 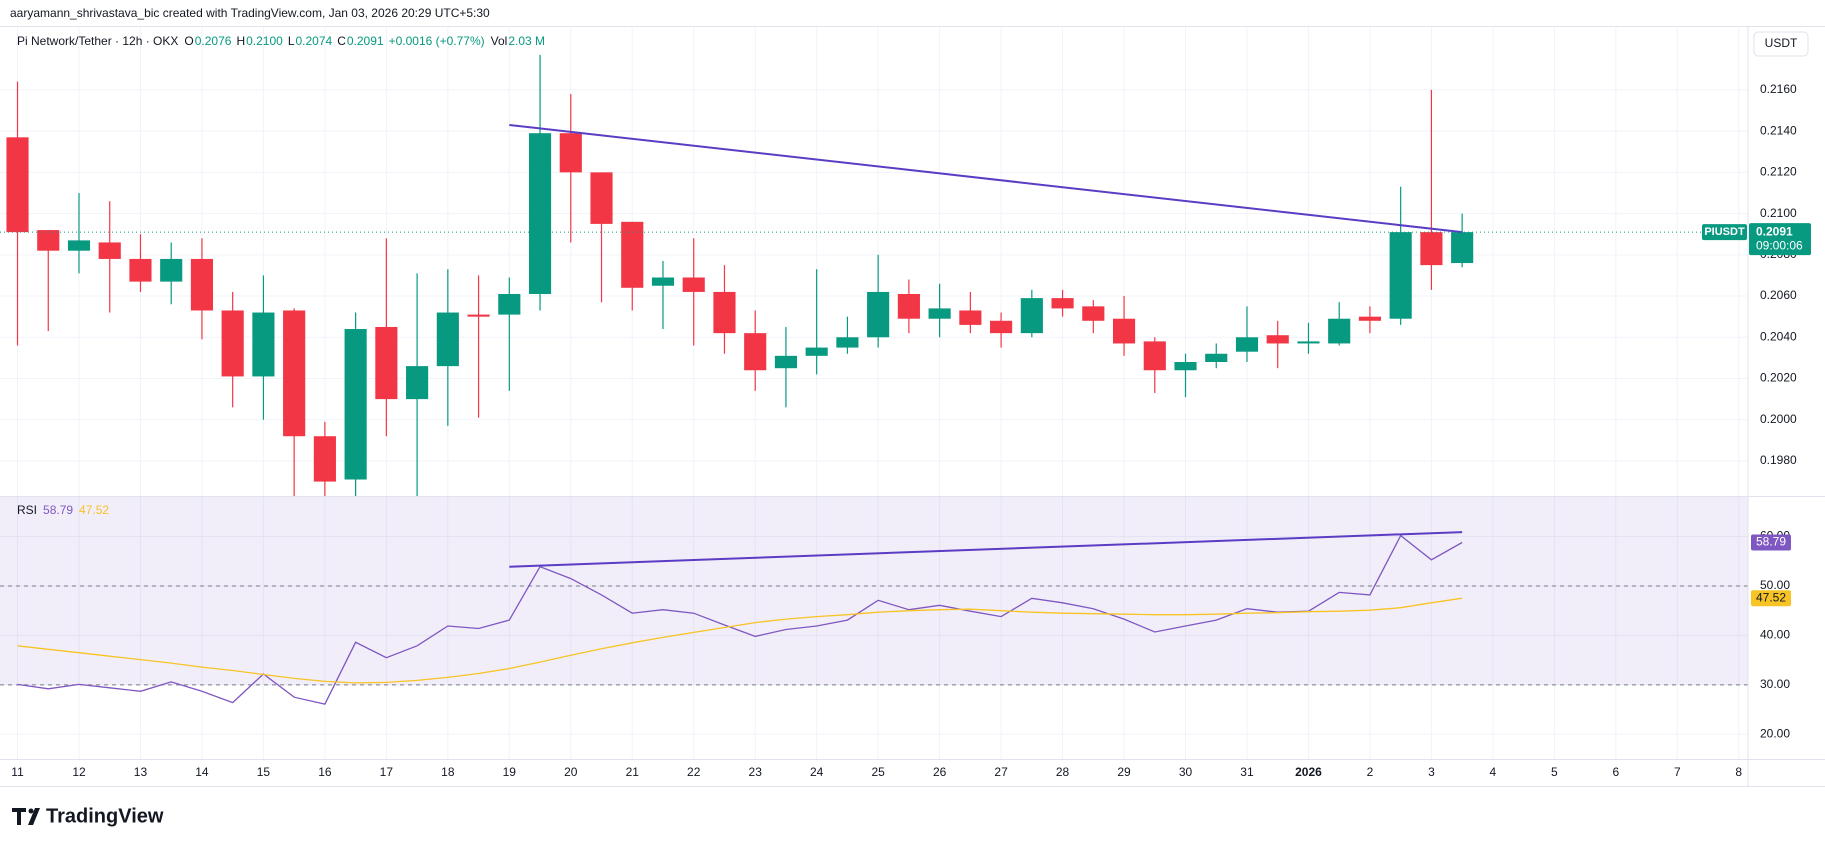 What do you see at coordinates (437, 41) in the screenshot?
I see `legend-text: +0.0016 (+0.77%)` at bounding box center [437, 41].